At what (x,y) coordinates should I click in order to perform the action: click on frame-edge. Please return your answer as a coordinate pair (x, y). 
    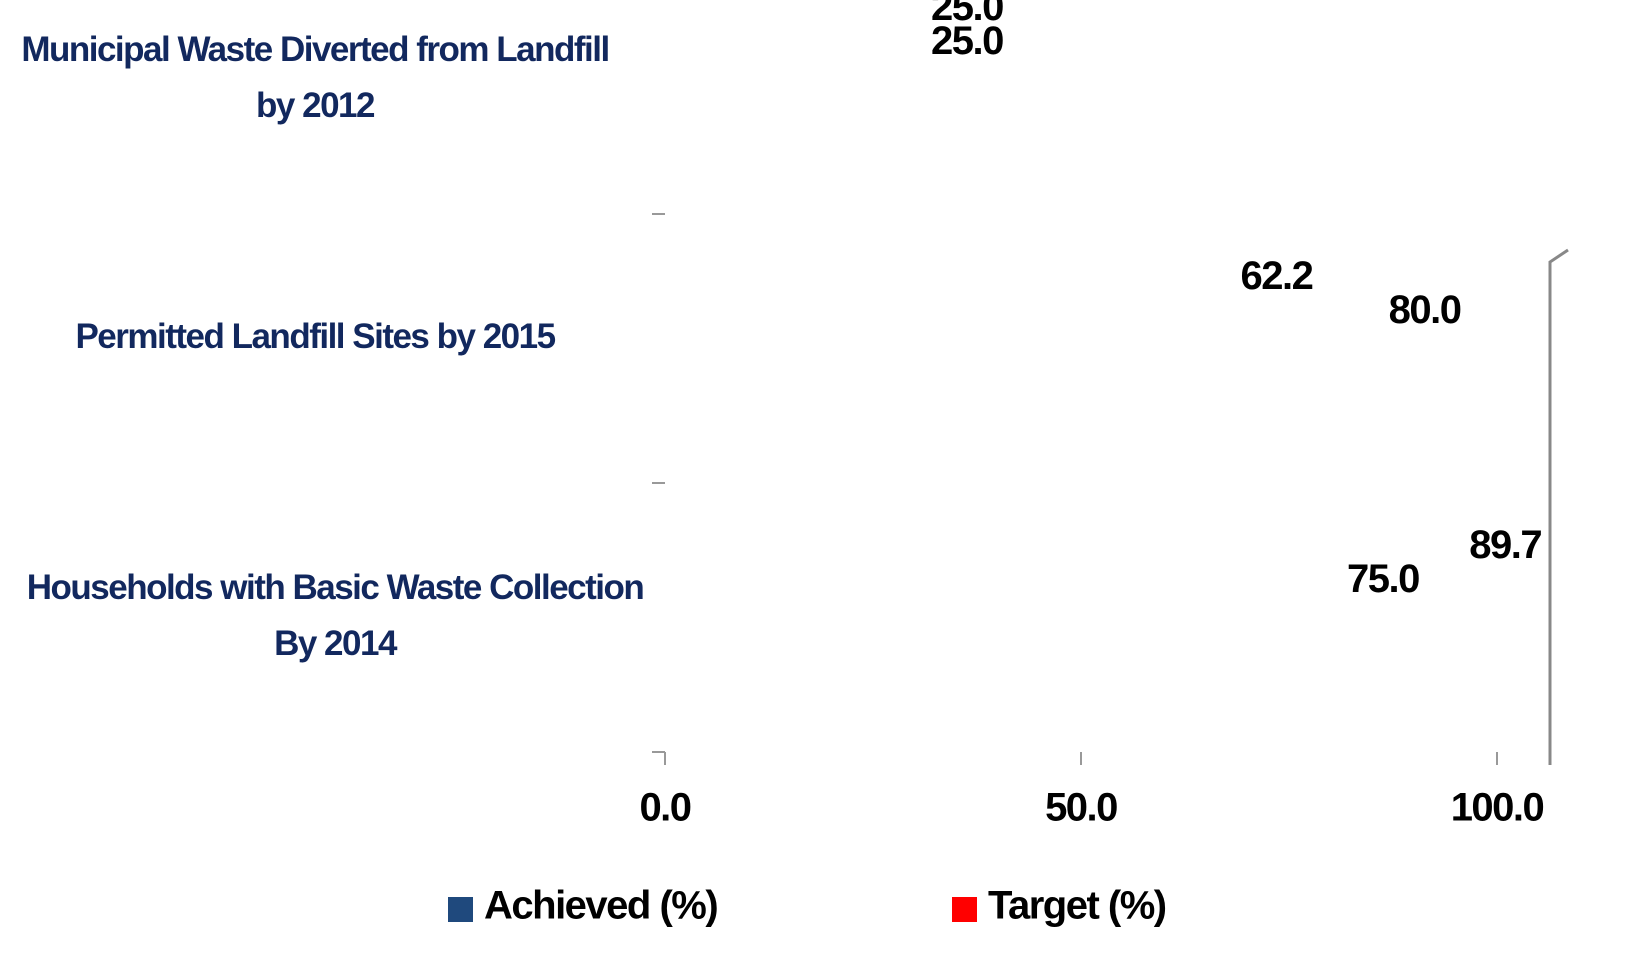
    Looking at the image, I should click on (1558, 506).